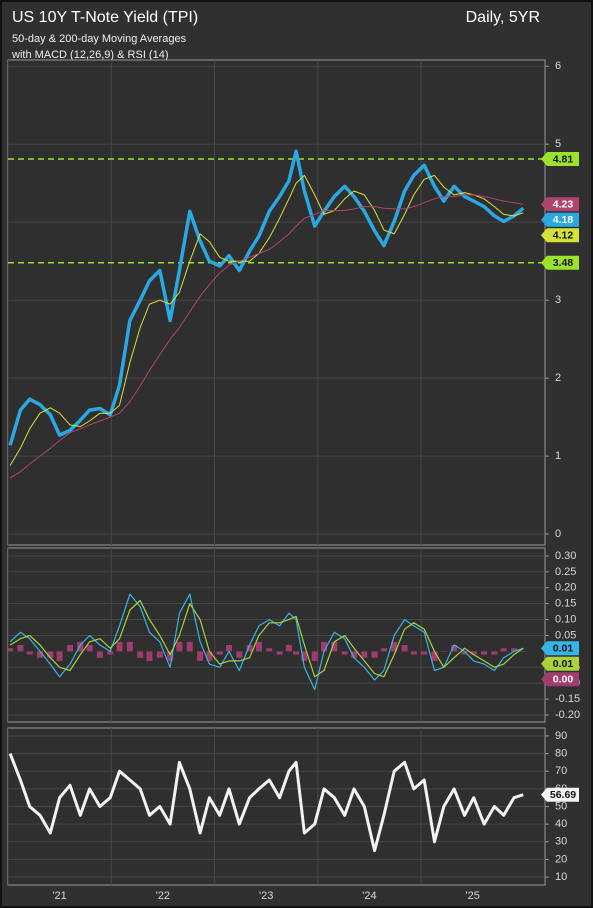  Describe the element at coordinates (558, 144) in the screenshot. I see `y-tick-label: 5` at that location.